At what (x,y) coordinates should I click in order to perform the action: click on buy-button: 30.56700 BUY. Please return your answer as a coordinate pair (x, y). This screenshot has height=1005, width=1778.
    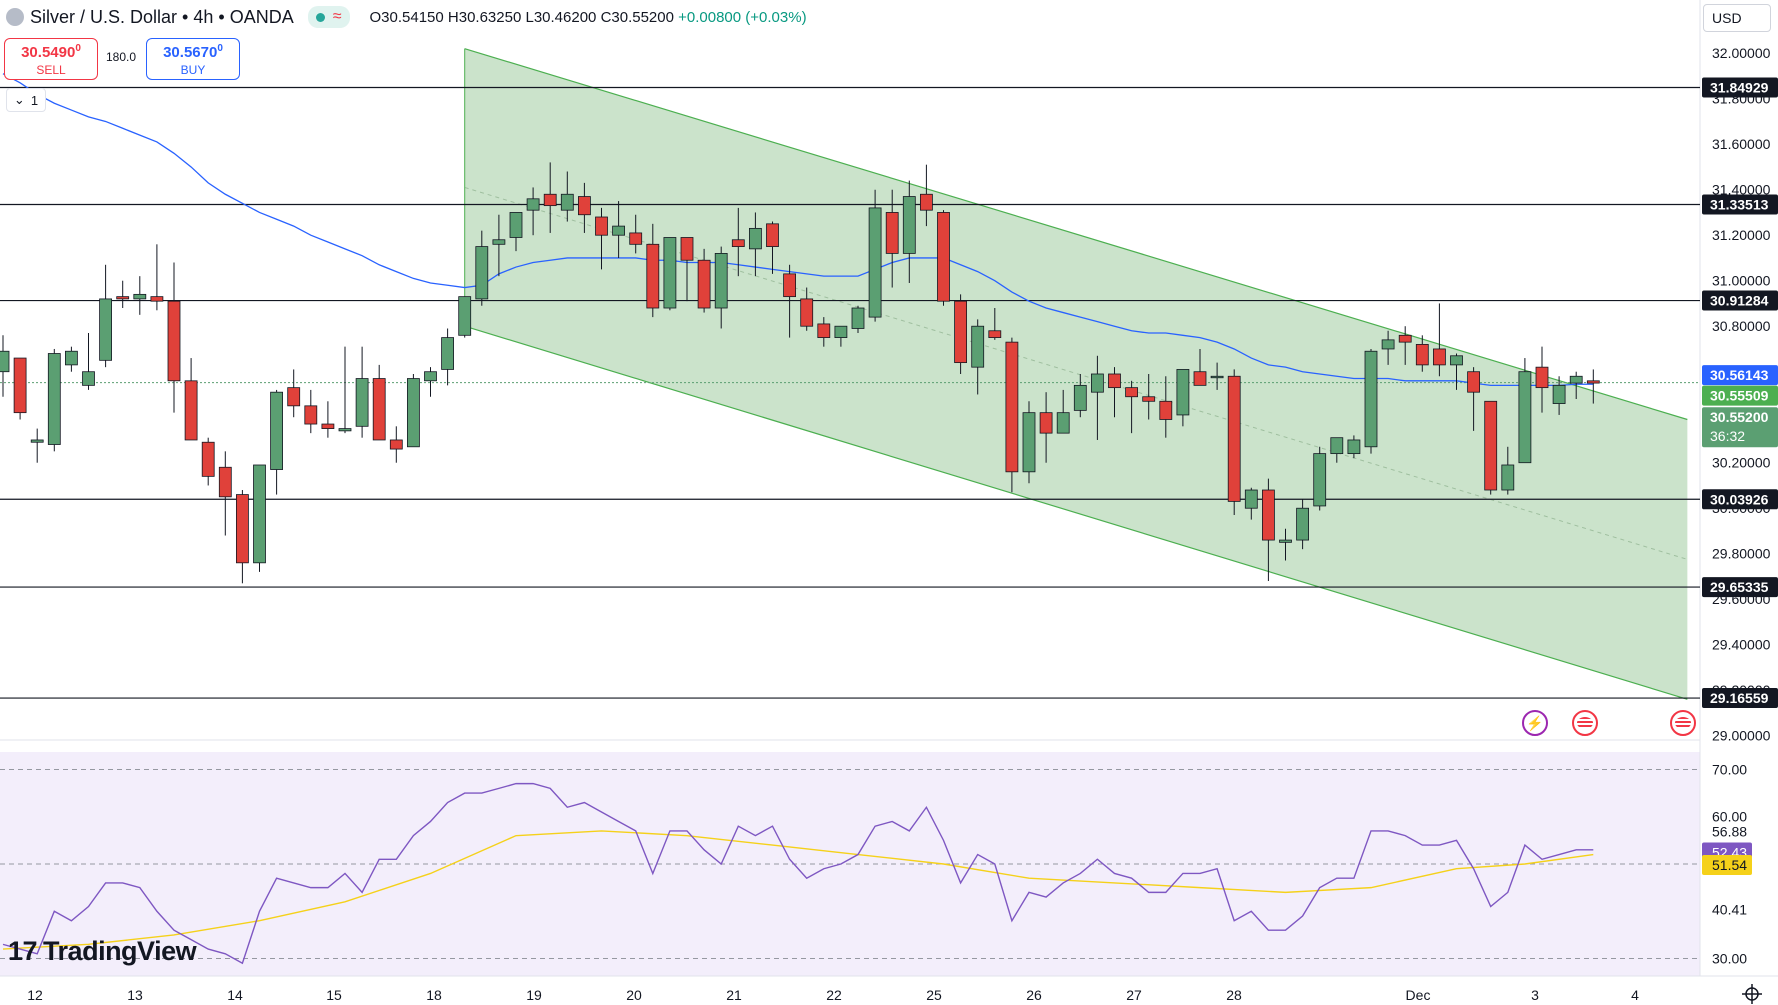
    Looking at the image, I should click on (193, 59).